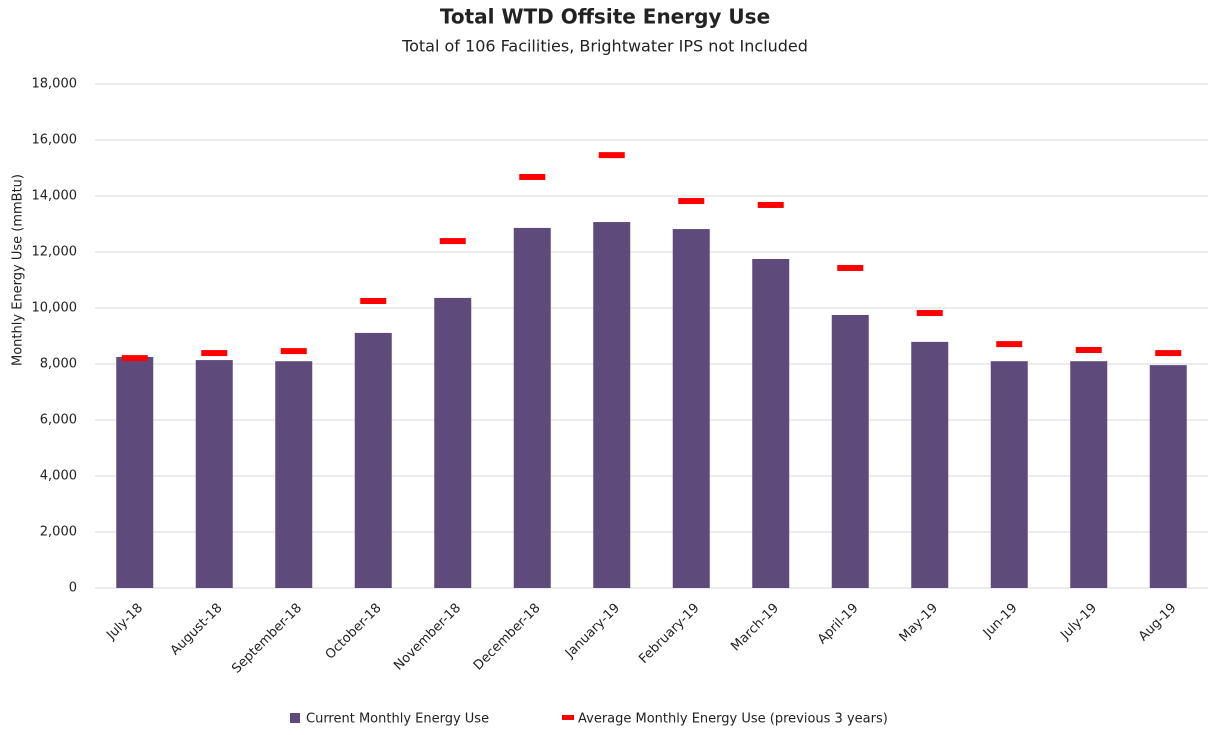 The image size is (1209, 735). What do you see at coordinates (427, 637) in the screenshot?
I see `x-tick-label: November-18` at bounding box center [427, 637].